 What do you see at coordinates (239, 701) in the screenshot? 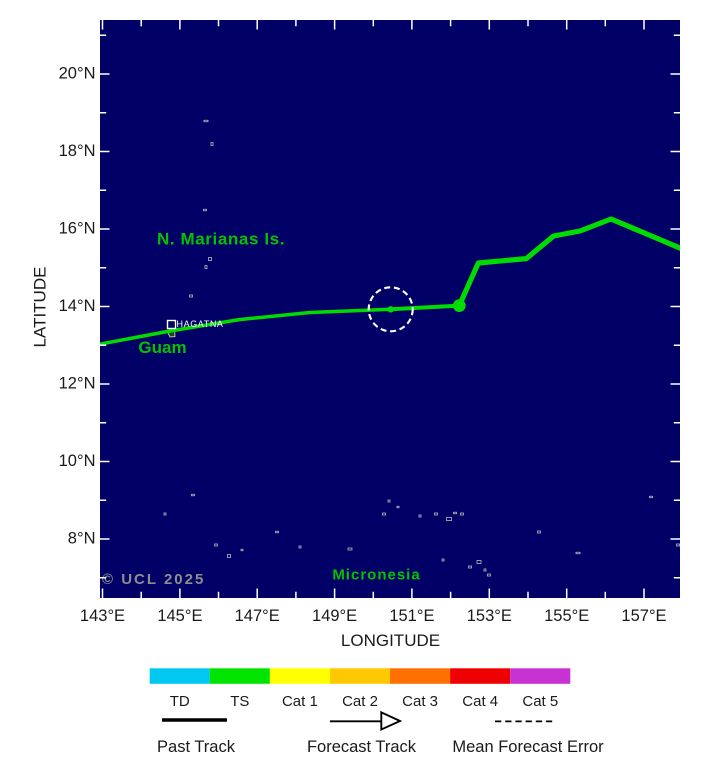
I see `svg-text: TS` at bounding box center [239, 701].